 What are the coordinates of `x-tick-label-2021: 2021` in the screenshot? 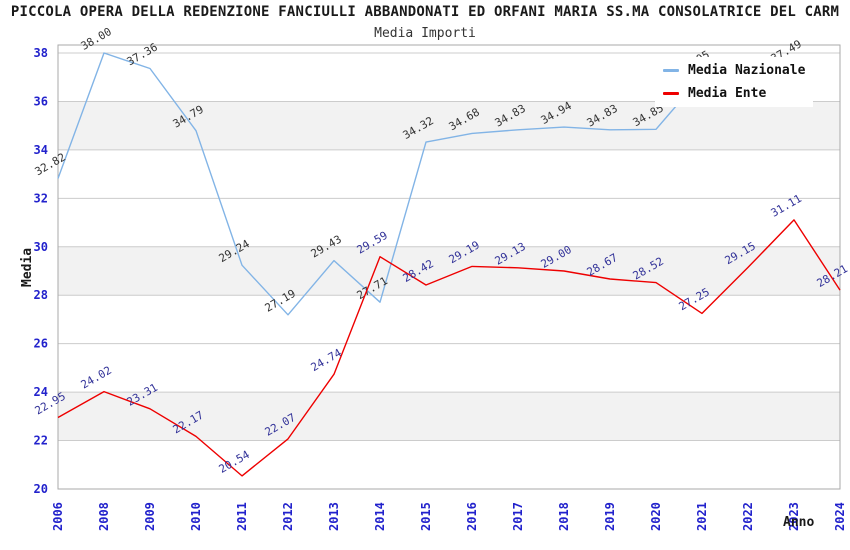 It's located at (702, 516).